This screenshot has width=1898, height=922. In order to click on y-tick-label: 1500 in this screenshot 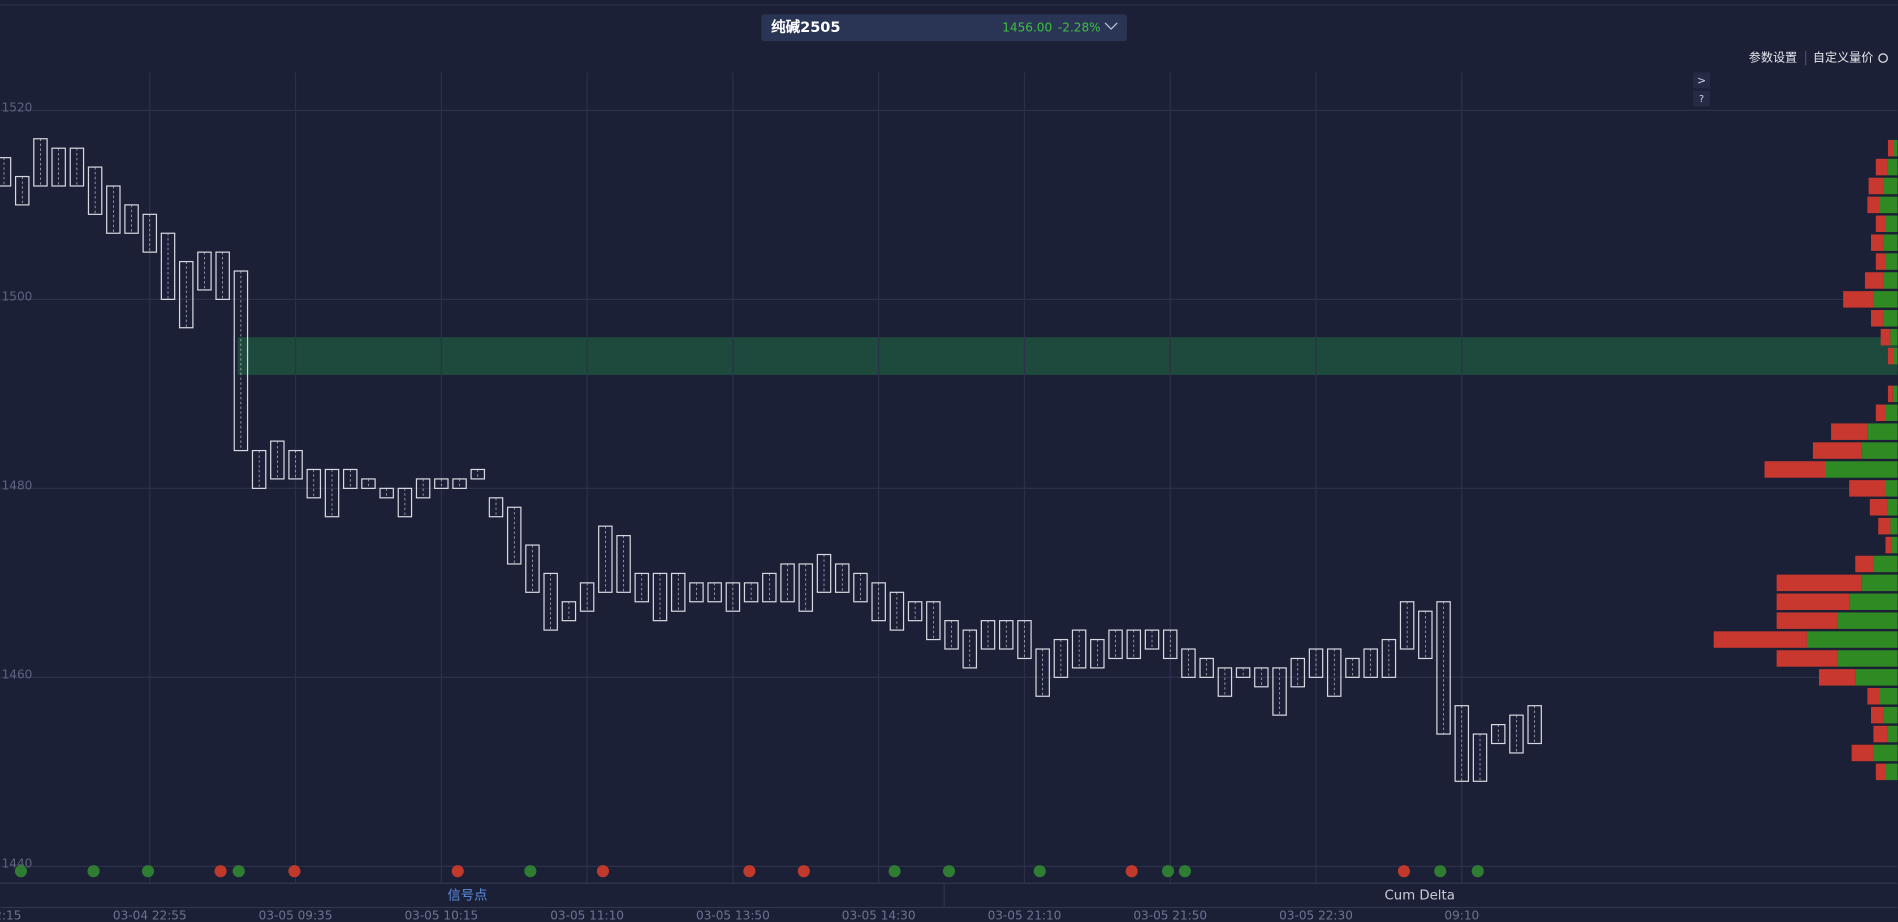, I will do `click(17, 296)`.